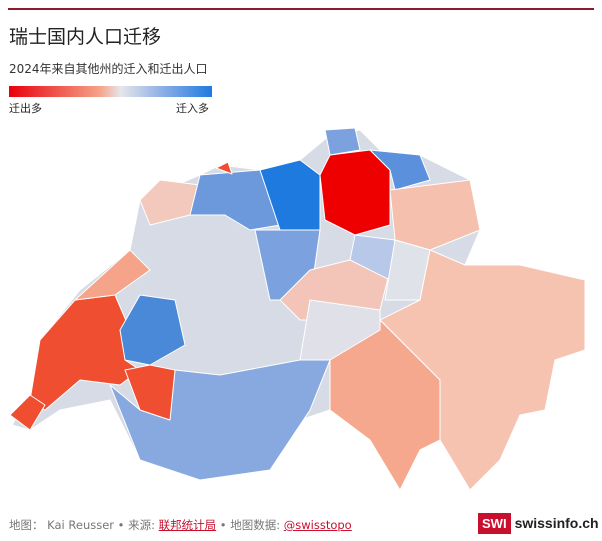 This screenshot has height=541, width=602. What do you see at coordinates (317, 525) in the screenshot?
I see `mapdata-link: @swisstopo` at bounding box center [317, 525].